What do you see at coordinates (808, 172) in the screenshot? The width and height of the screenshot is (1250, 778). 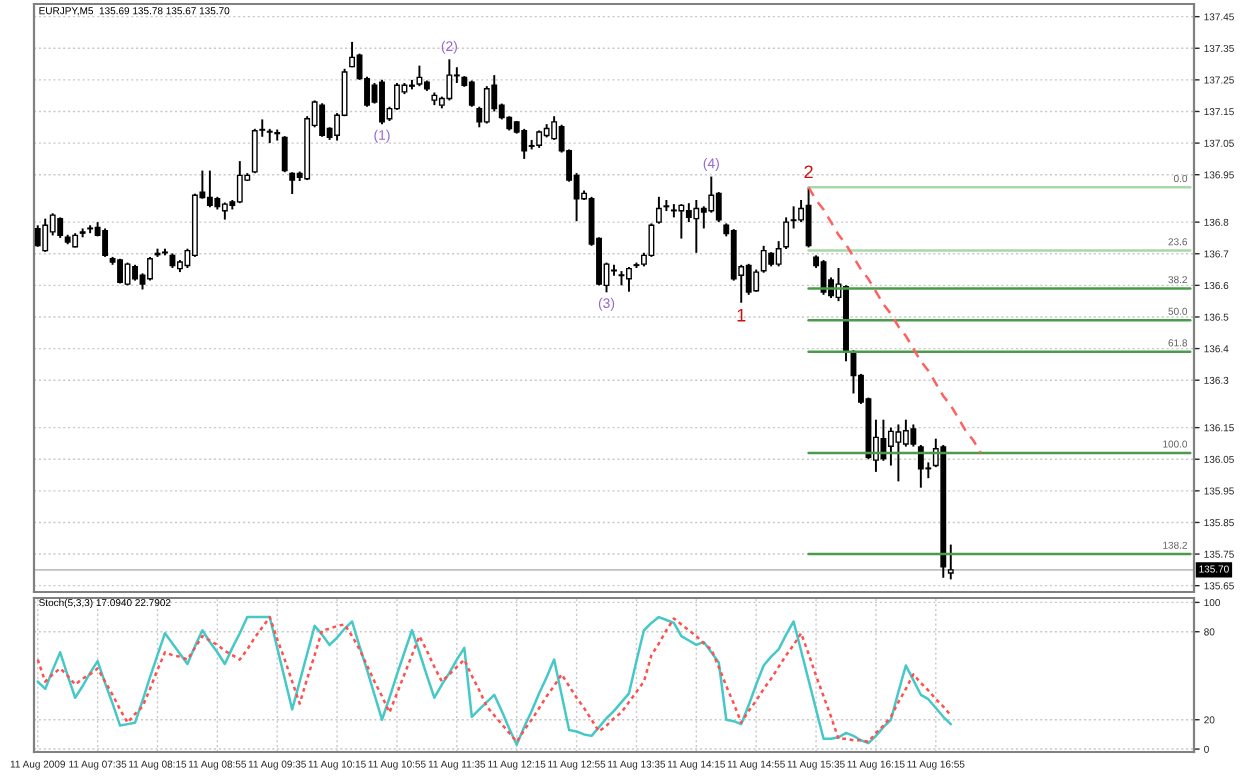 I see `annotation: 2` at bounding box center [808, 172].